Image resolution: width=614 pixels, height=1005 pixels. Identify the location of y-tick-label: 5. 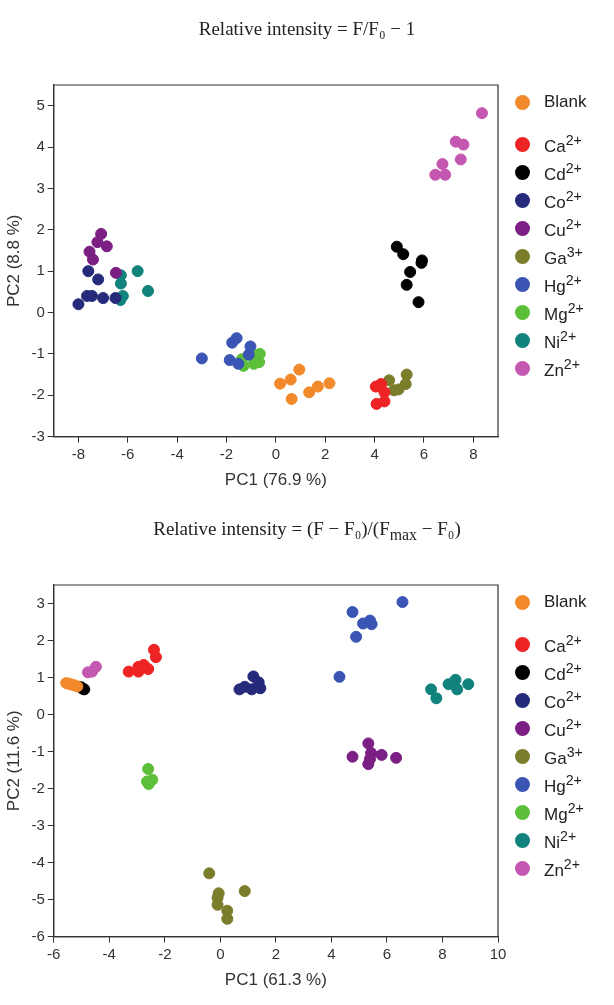
(40, 104).